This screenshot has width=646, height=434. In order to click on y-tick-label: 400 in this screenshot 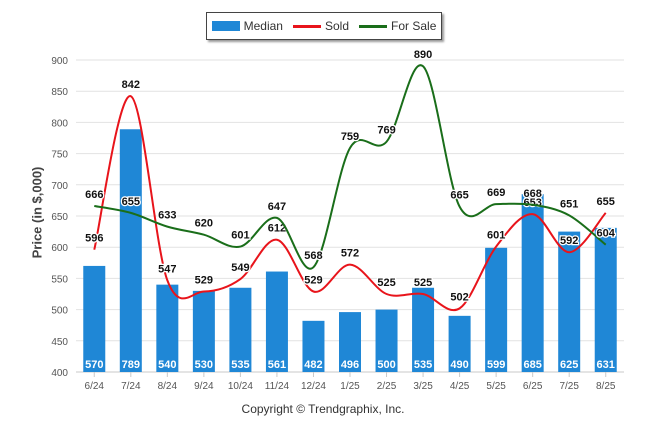, I will do `click(59, 373)`.